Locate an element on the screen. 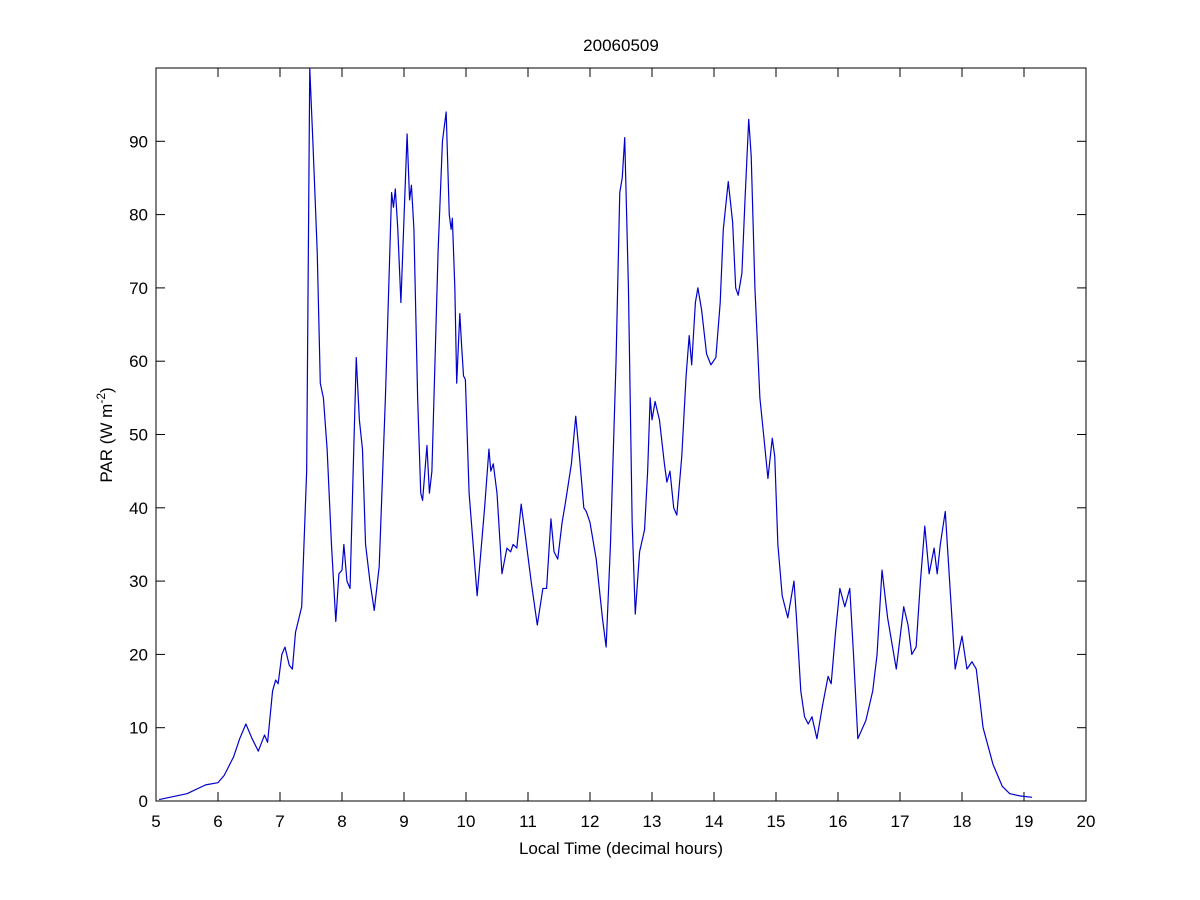  y-axis-label-text: PAR (W m is located at coordinates (106, 443).